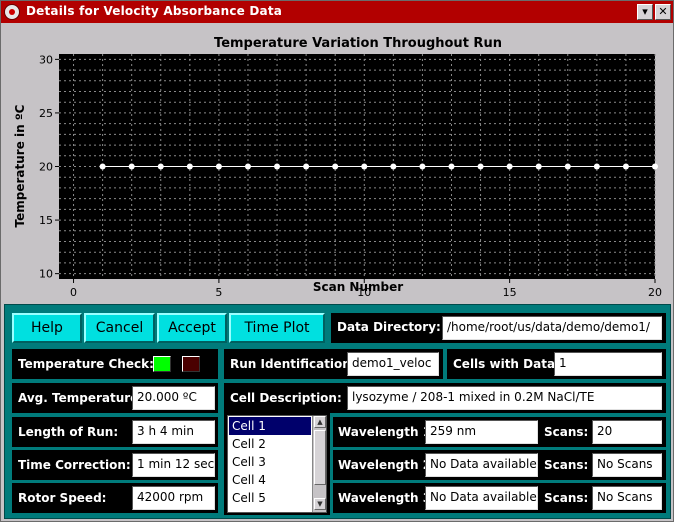  What do you see at coordinates (62, 498) in the screenshot?
I see `rotor-speed-label: Rotor Speed:` at bounding box center [62, 498].